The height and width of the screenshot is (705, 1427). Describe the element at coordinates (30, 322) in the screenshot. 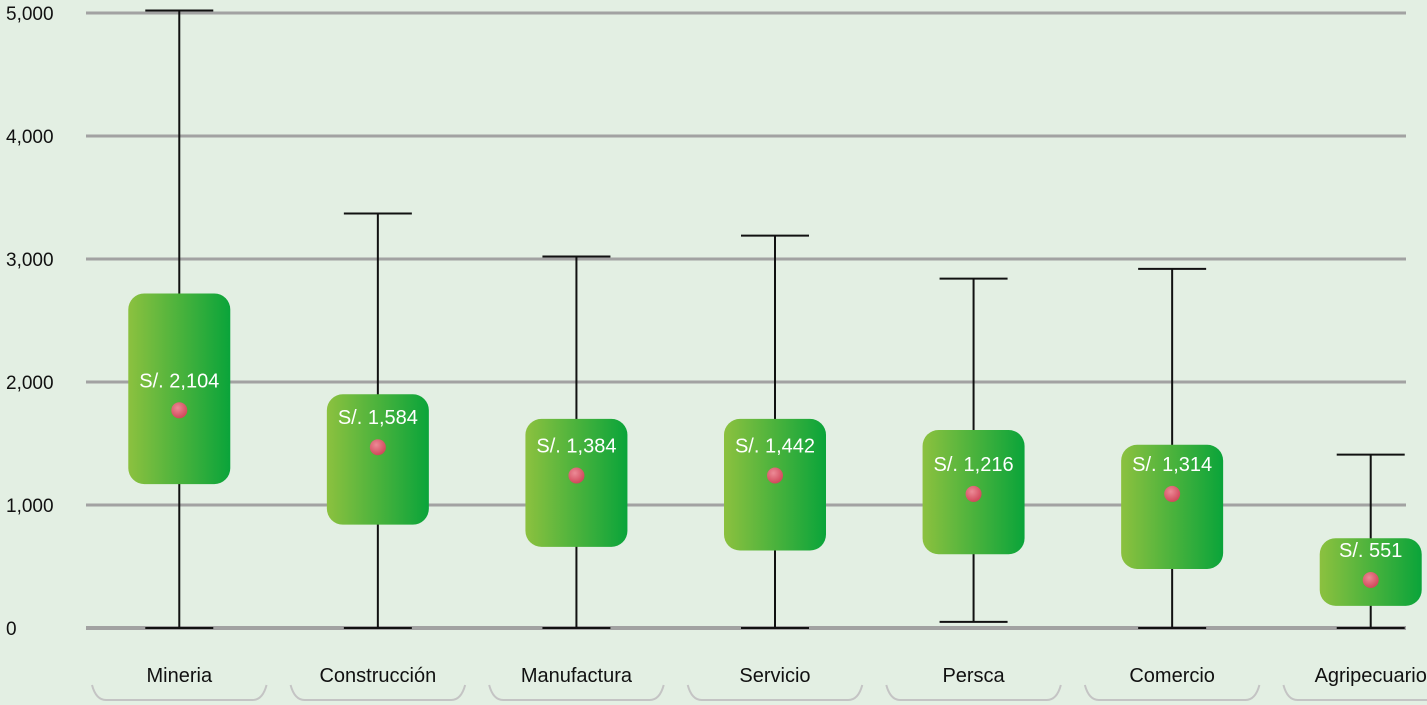

I see `y-axis-ticks: 0 1,000 2,000 3,000 4,000 5,000` at that location.